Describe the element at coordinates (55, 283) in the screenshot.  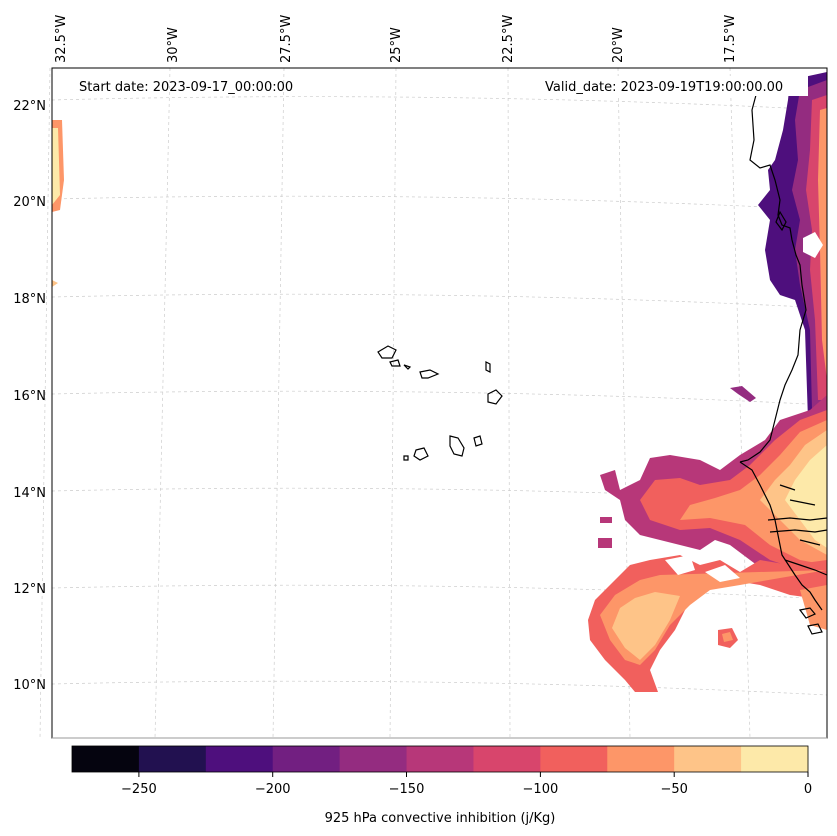
I see `west-speck` at that location.